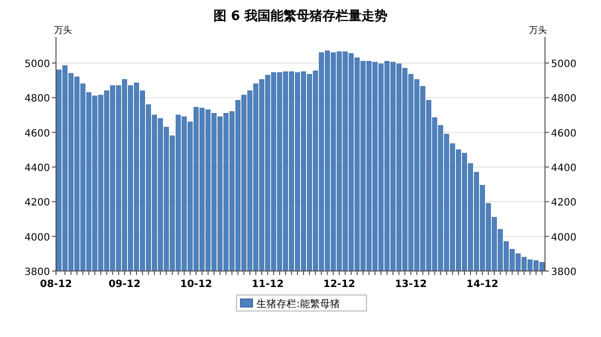  Describe the element at coordinates (268, 284) in the screenshot. I see `x-tick-label: 11-12` at that location.